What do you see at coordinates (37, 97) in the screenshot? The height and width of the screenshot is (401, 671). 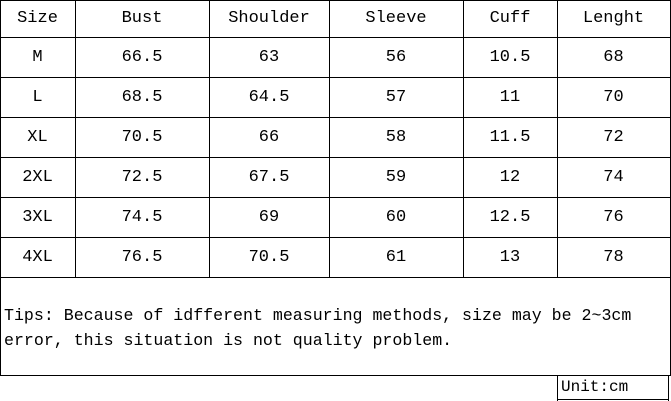 I see `table-cell: L` at bounding box center [37, 97].